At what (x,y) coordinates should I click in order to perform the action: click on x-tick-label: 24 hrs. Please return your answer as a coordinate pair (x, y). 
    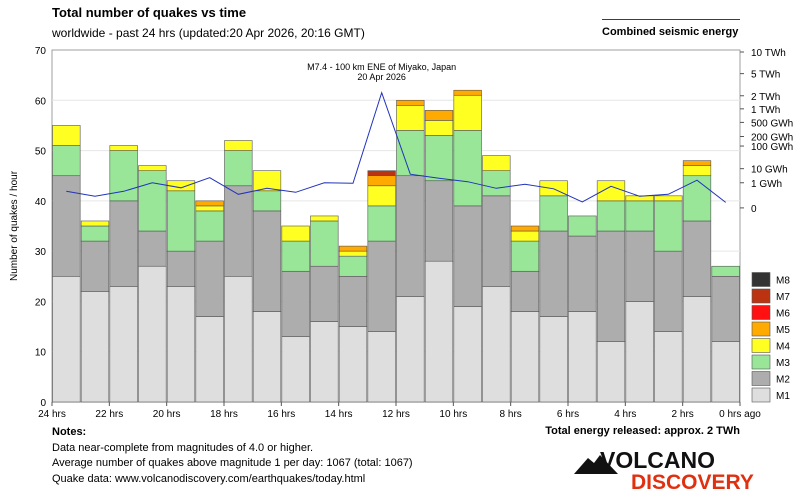
    Looking at the image, I should click on (52, 414).